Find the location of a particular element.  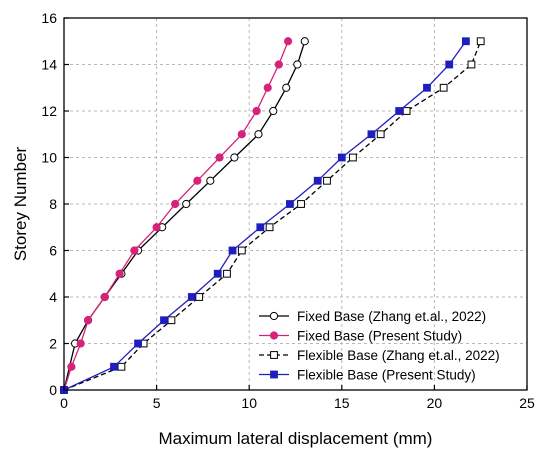

legend-item: Fixed Base (Present Study) is located at coordinates (360, 336).